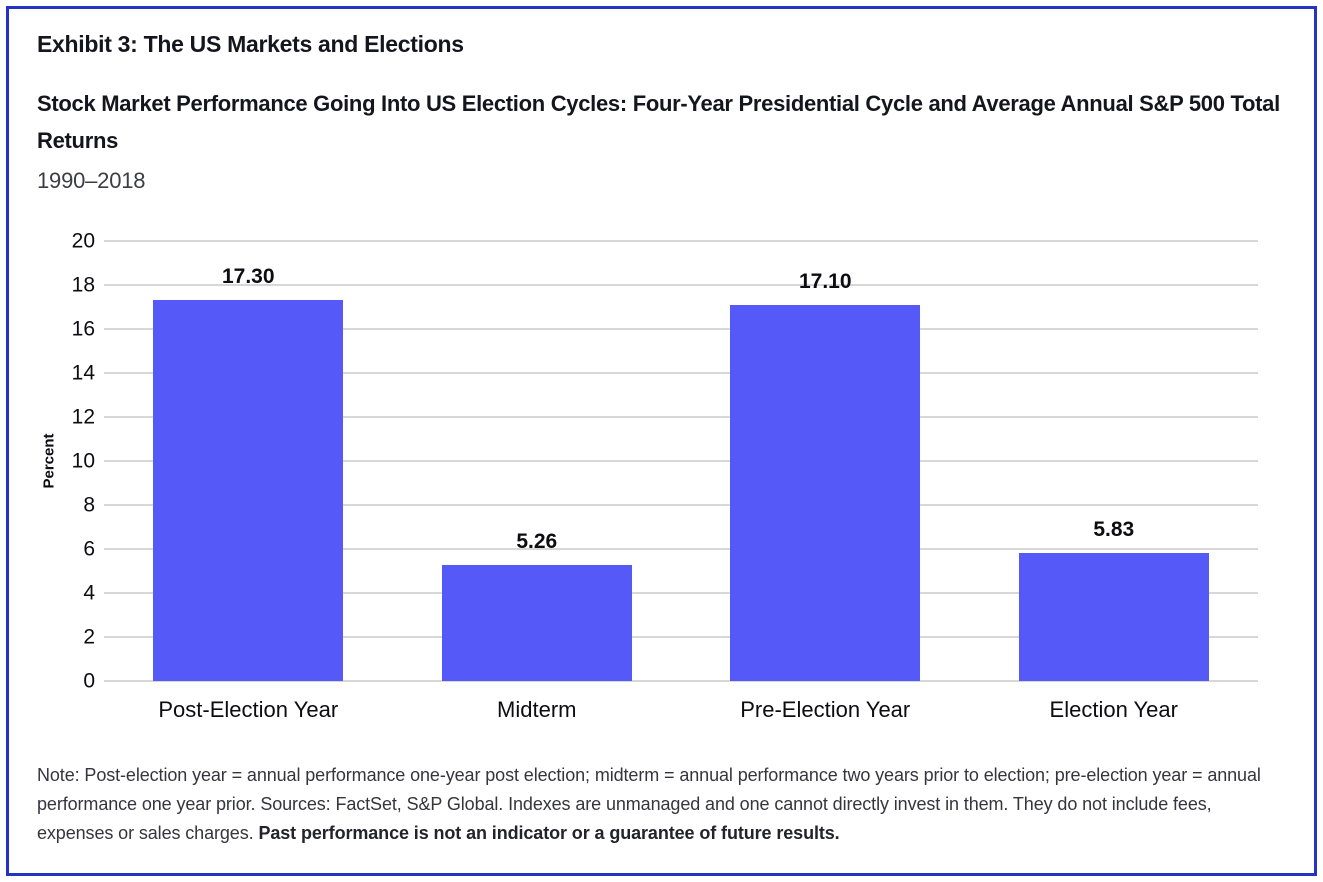 The height and width of the screenshot is (882, 1323). I want to click on y-tick-label: 18, so click(83, 285).